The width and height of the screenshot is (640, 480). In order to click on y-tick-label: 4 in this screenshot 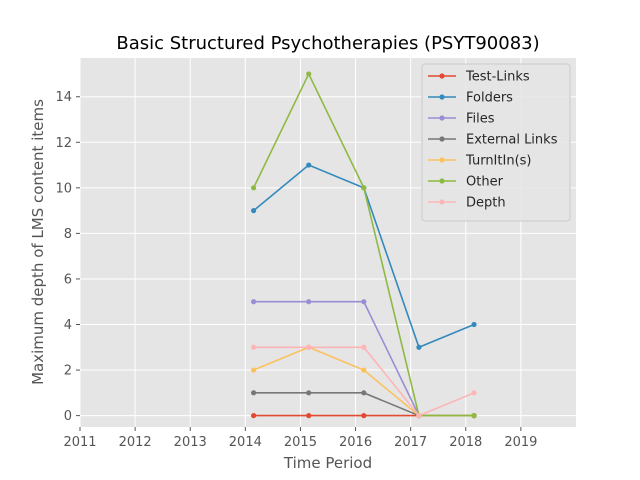, I will do `click(68, 325)`.